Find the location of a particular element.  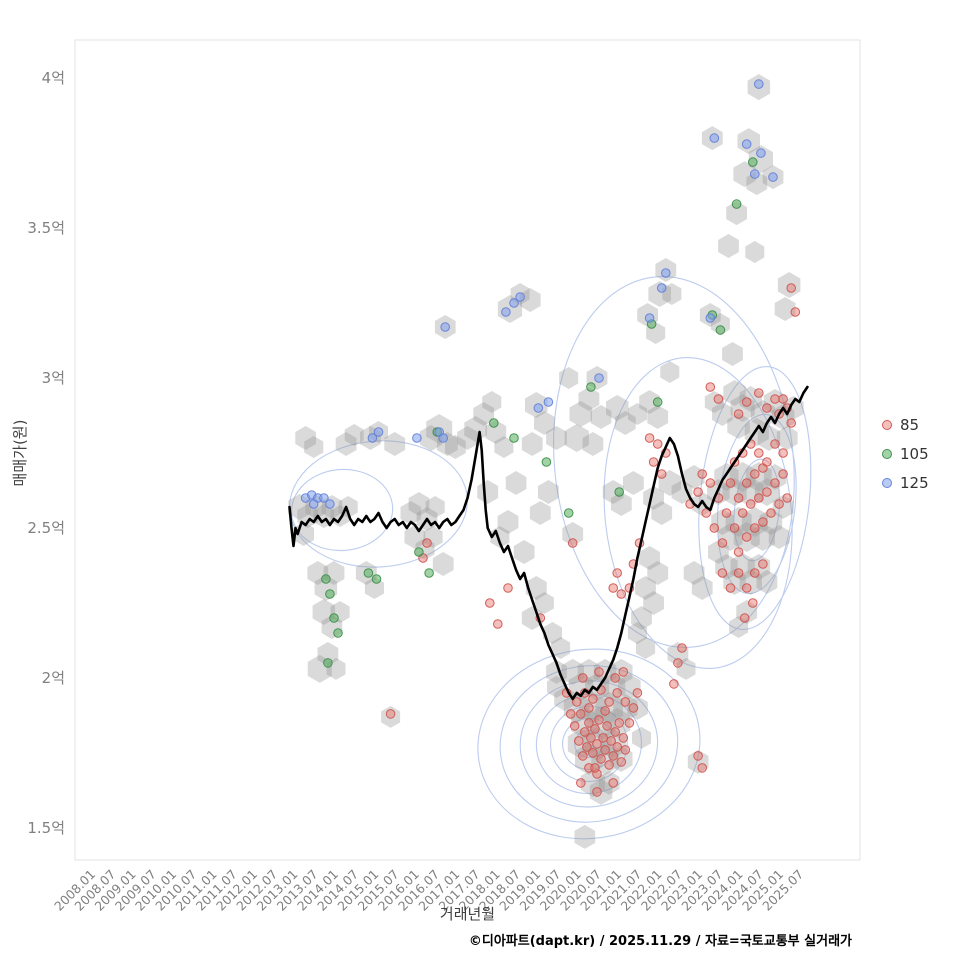

y-tick-label: 1.5억 is located at coordinates (46, 828).